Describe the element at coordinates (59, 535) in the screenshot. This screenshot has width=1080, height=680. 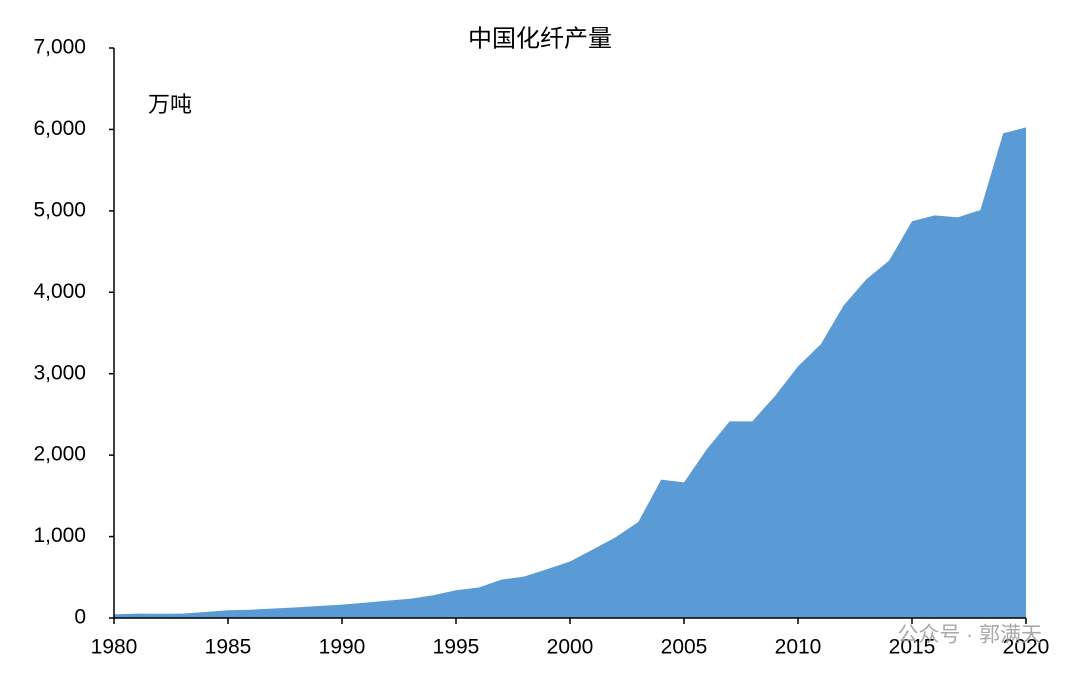
I see `y-tick-label: 1,000` at that location.